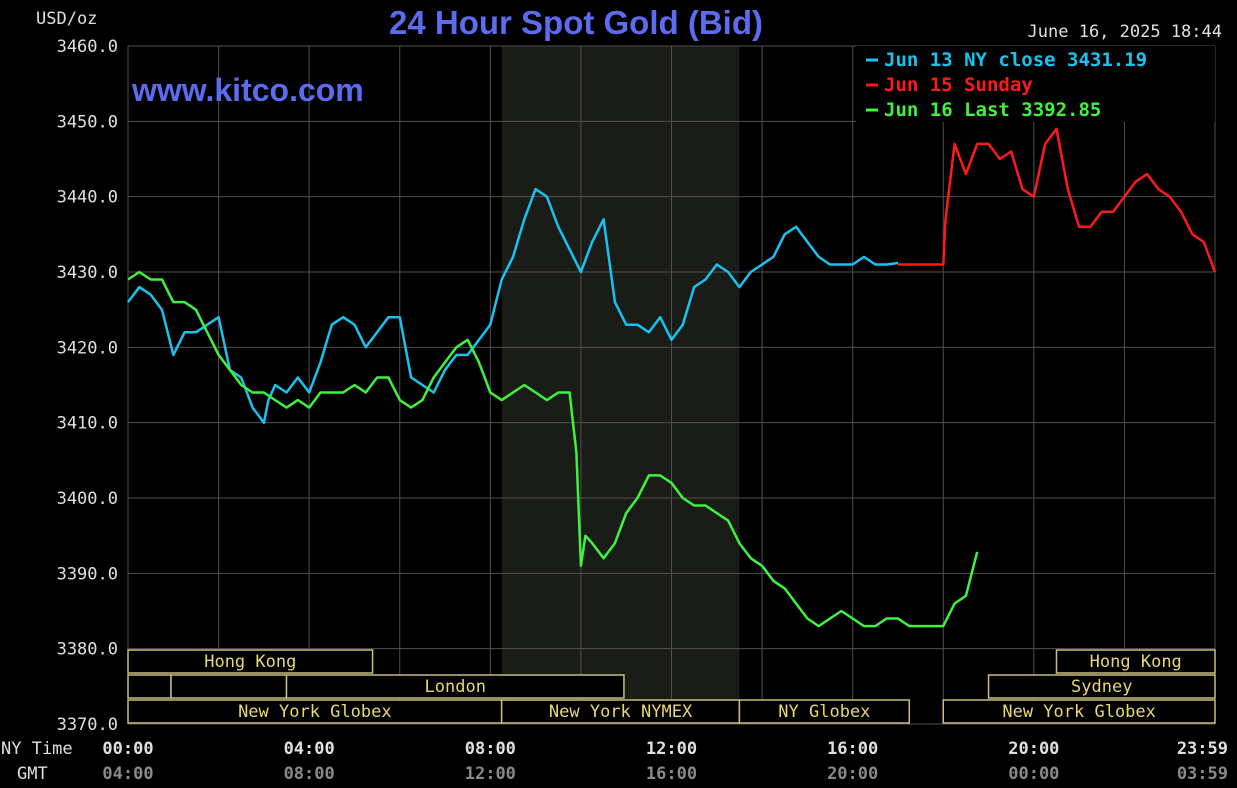 The image size is (1237, 788). I want to click on x-tick-label-gmt: 00:00, so click(1033, 774).